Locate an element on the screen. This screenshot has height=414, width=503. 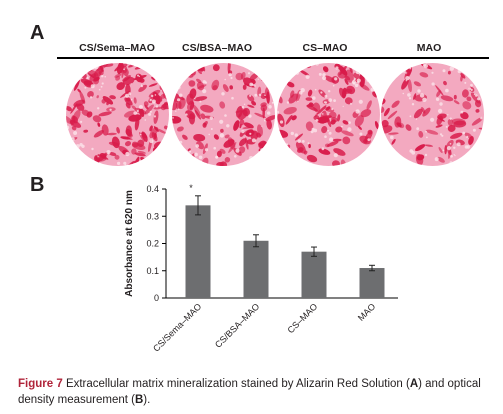
group-label-mao: MAO is located at coordinates (429, 48).